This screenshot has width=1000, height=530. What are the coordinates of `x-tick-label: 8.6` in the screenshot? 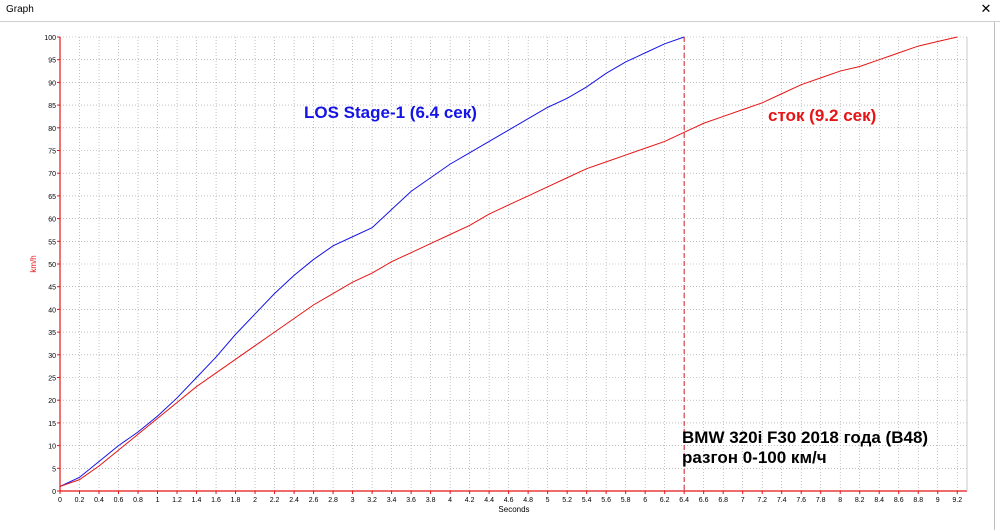 It's located at (899, 500).